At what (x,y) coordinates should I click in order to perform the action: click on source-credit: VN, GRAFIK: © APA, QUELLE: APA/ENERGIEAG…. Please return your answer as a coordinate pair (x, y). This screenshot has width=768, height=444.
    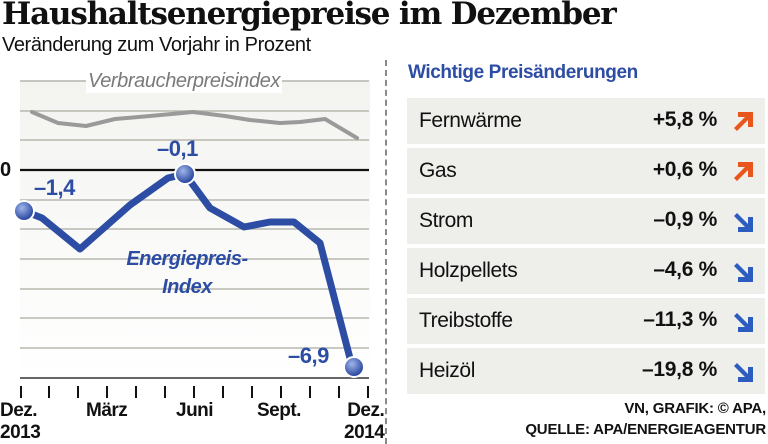
    Looking at the image, I should click on (645, 419).